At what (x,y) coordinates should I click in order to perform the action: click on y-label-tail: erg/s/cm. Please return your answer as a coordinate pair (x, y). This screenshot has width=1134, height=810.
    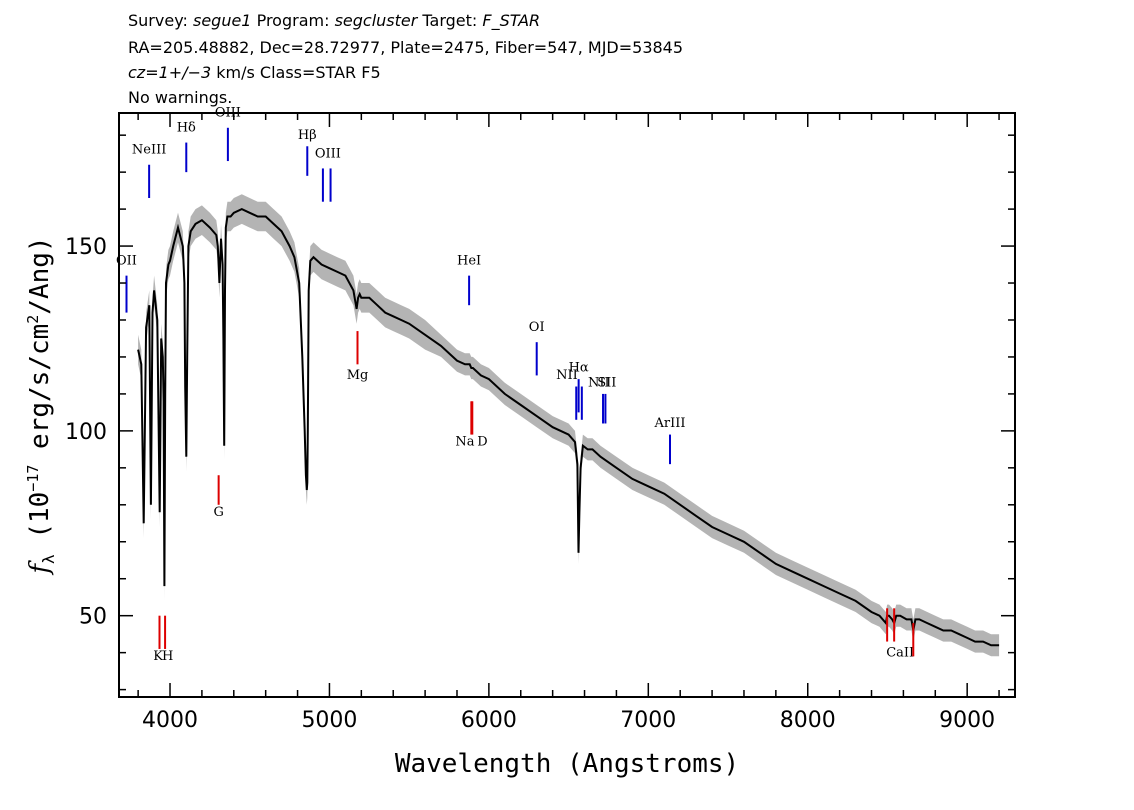
    Looking at the image, I should click on (40, 394).